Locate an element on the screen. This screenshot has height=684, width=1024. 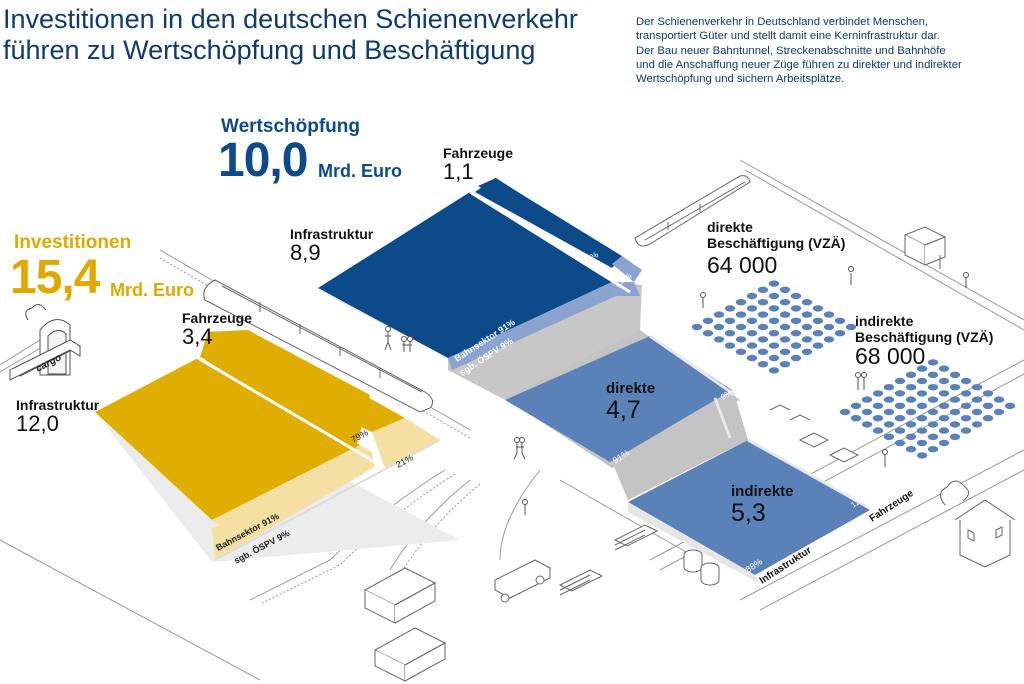
direkte-area is located at coordinates (618, 399).